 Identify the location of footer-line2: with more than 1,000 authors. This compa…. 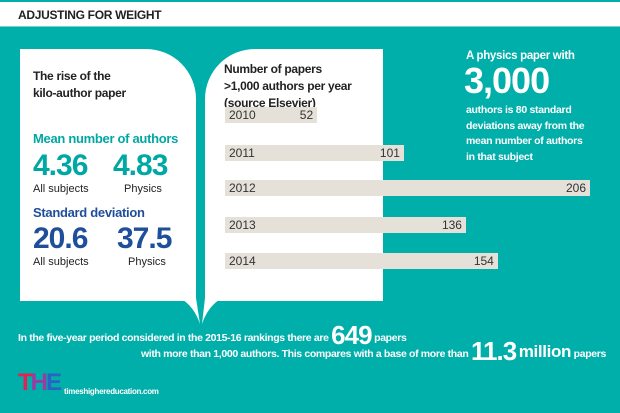
(373, 351).